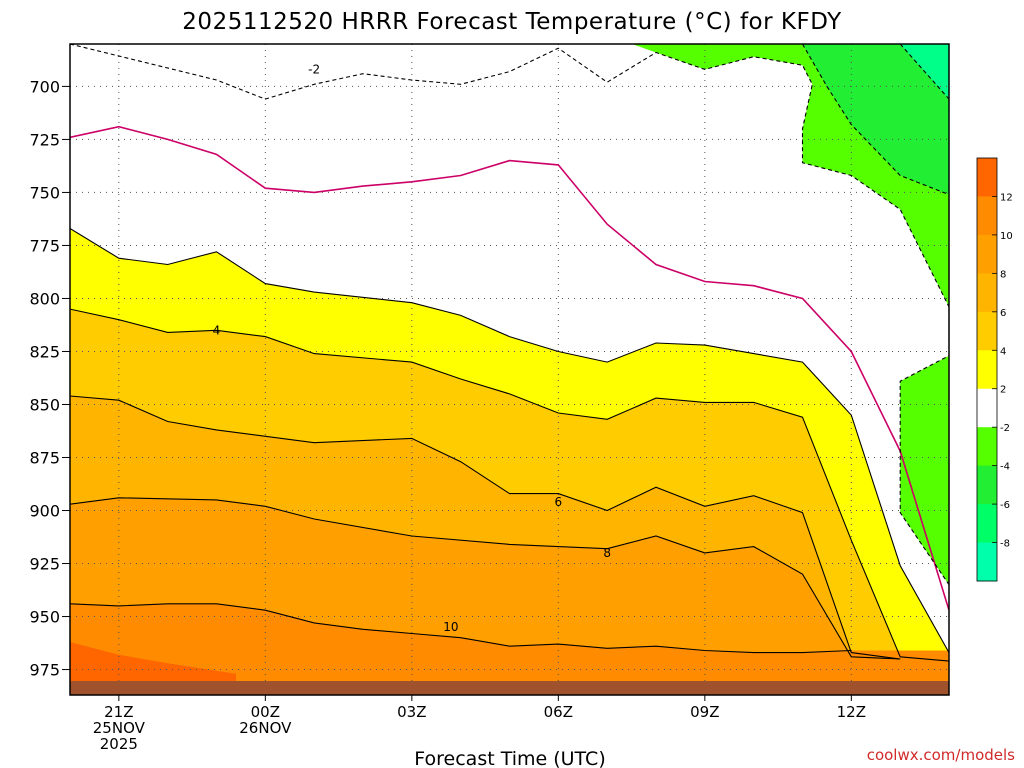 This screenshot has width=1024, height=768. I want to click on x-axis-label: Forecast Time (UTC), so click(509, 758).